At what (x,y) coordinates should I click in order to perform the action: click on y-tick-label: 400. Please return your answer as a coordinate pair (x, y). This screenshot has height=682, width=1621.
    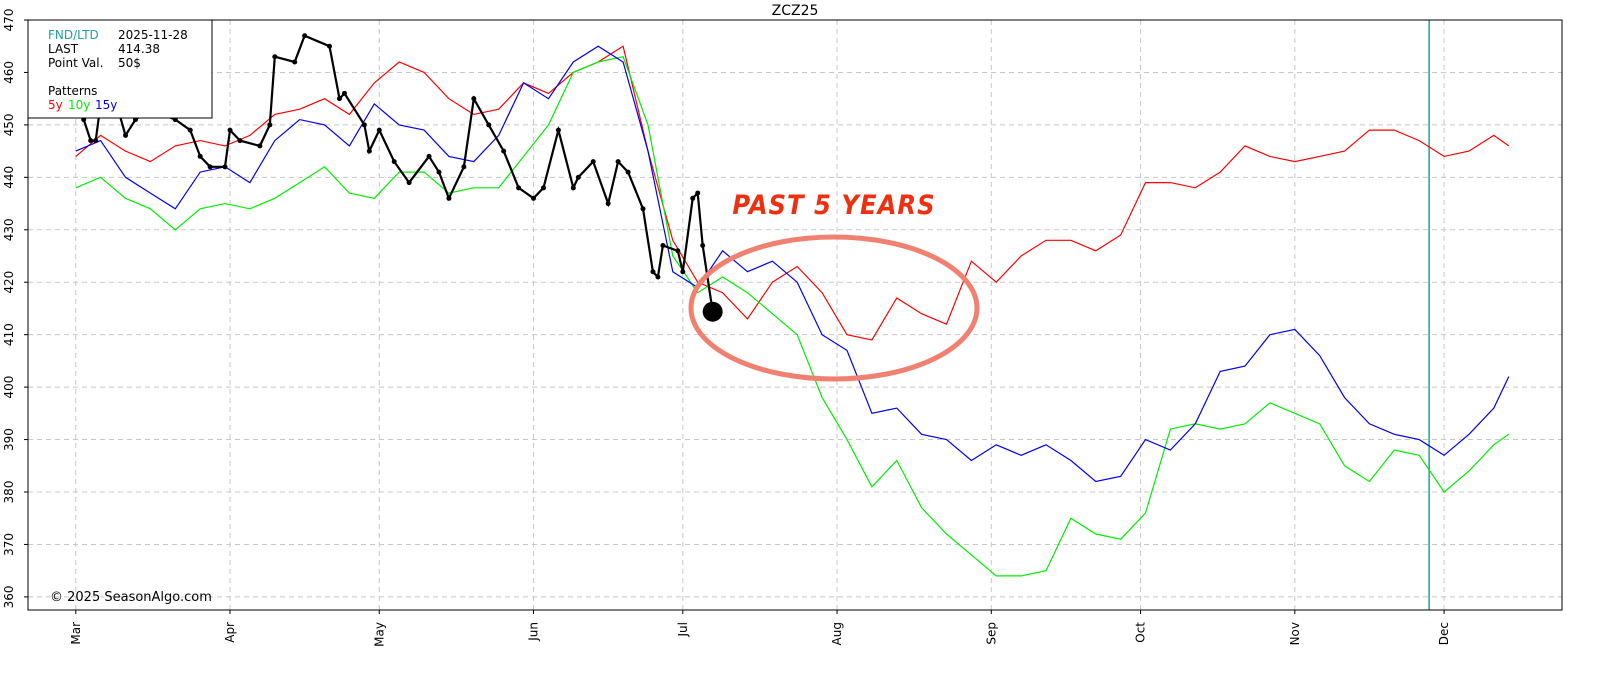
    Looking at the image, I should click on (9, 387).